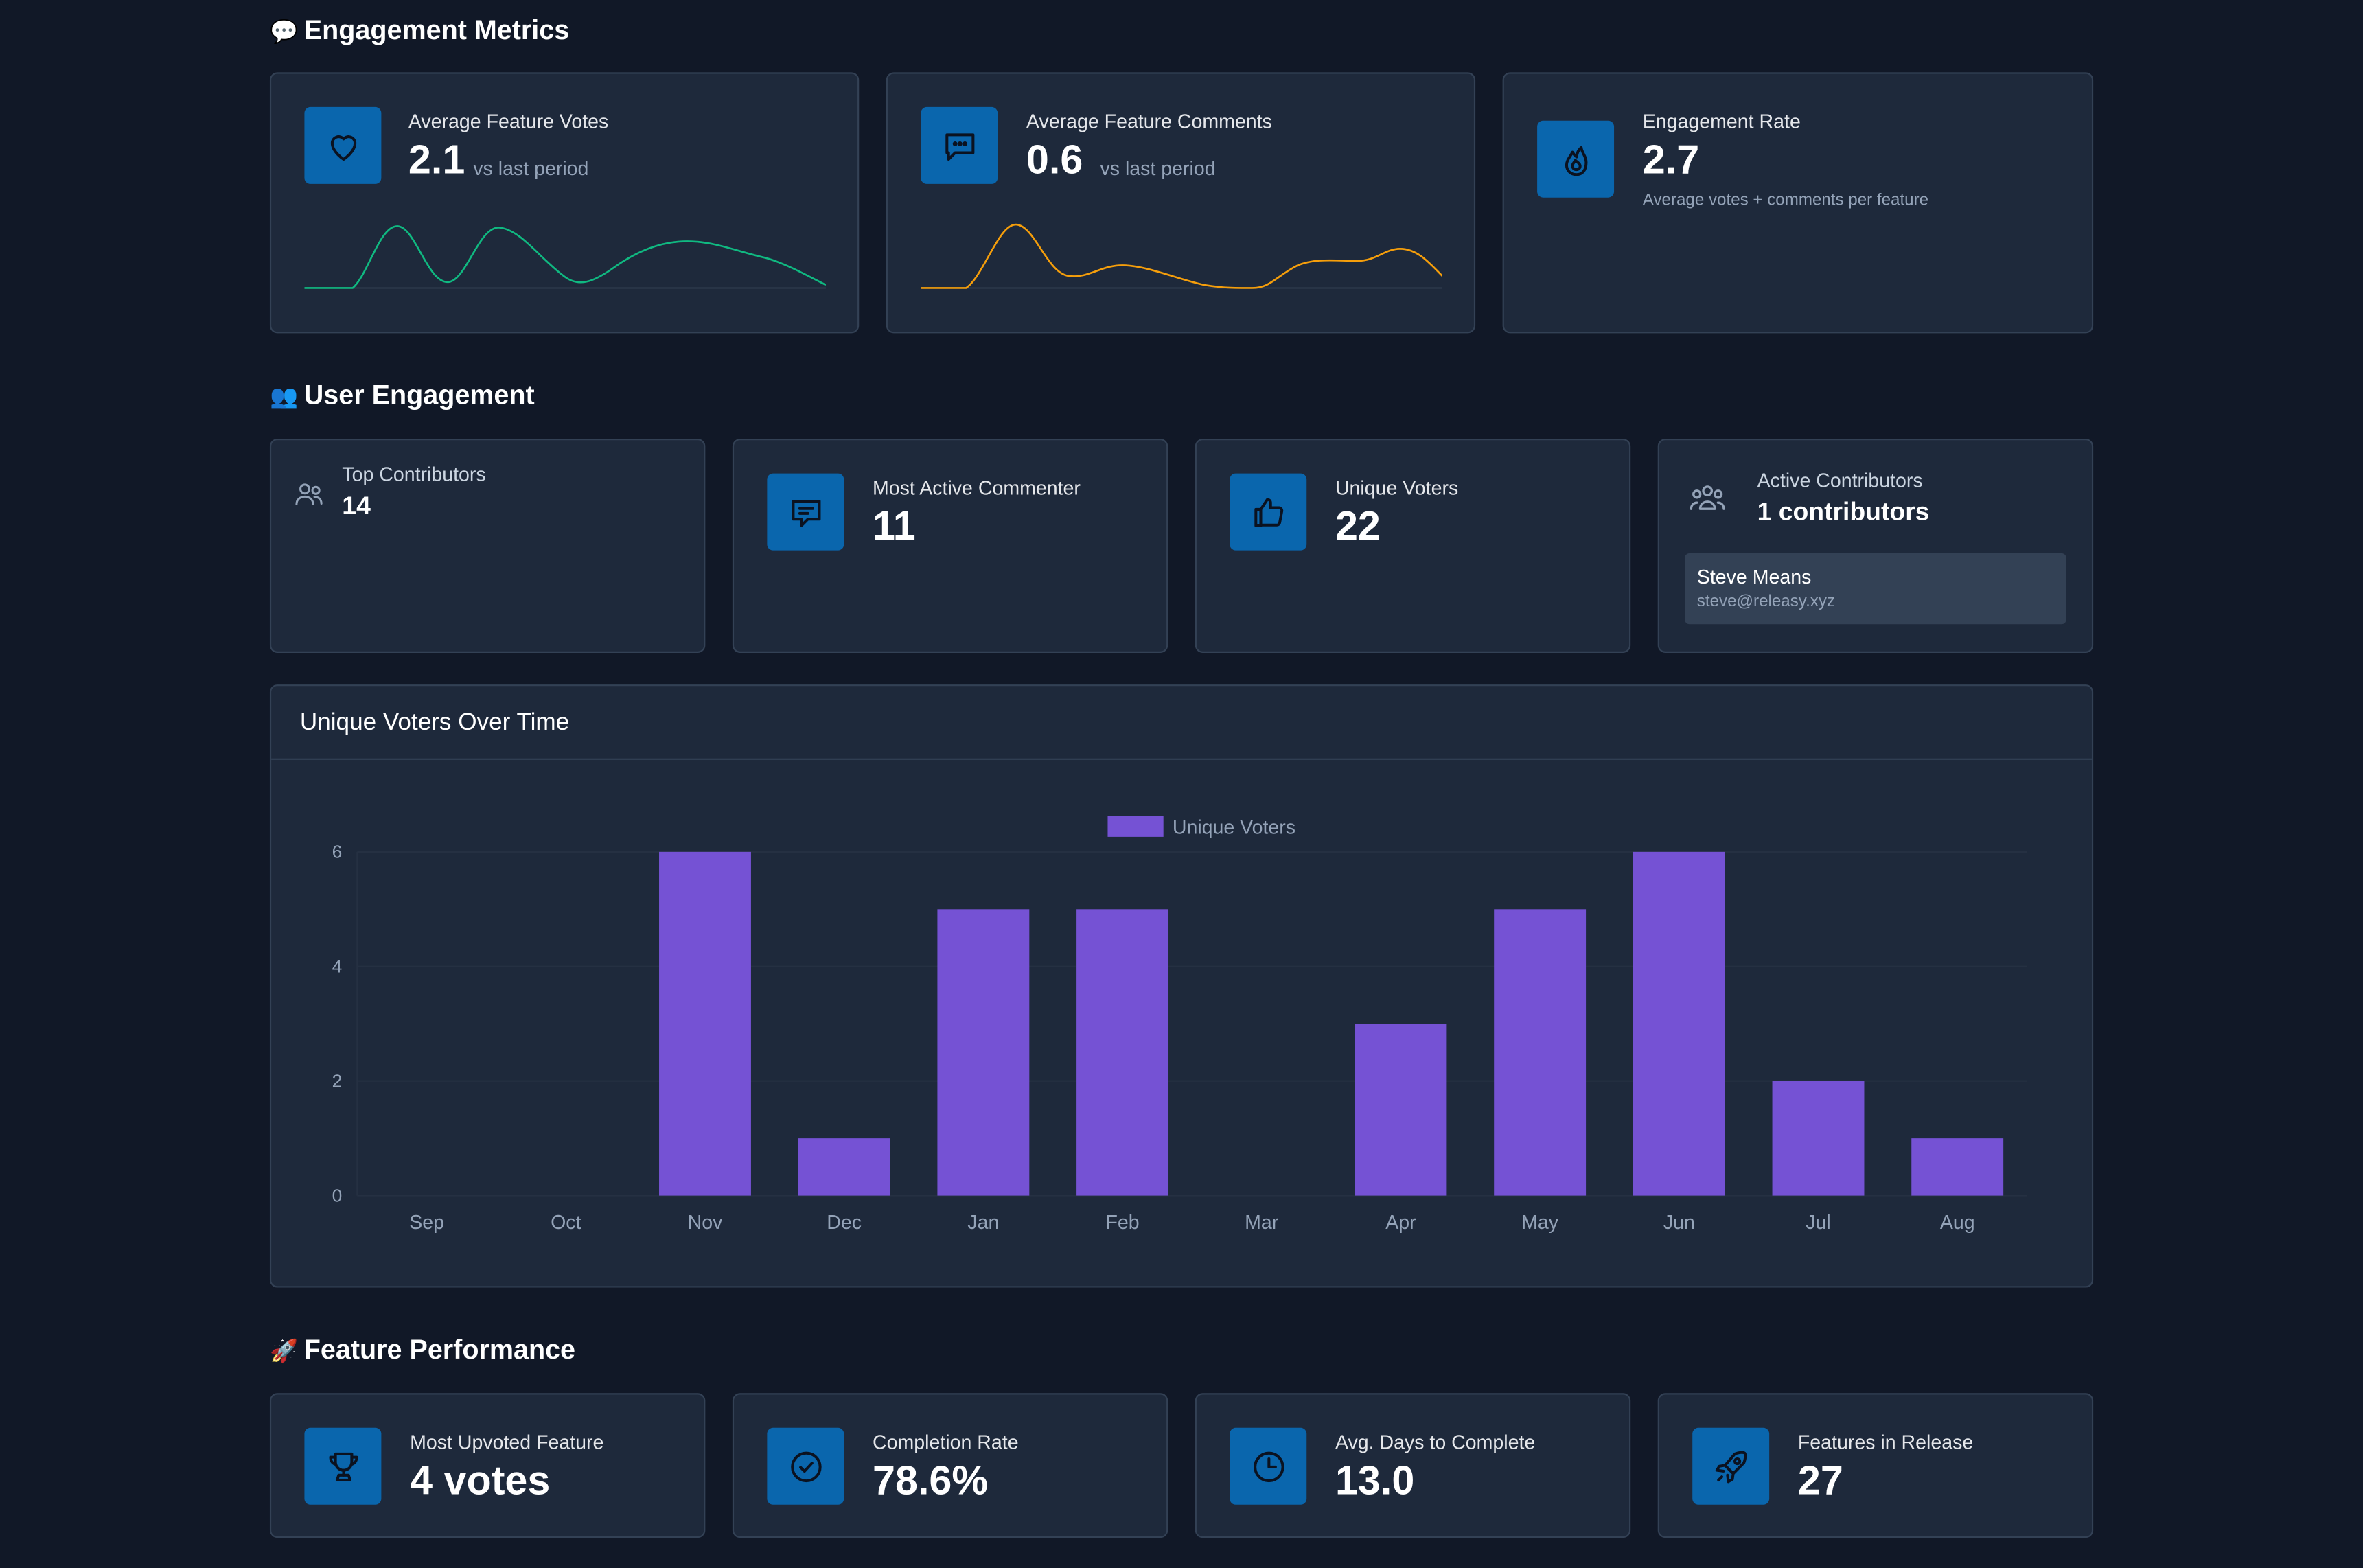  What do you see at coordinates (1540, 1223) in the screenshot?
I see `x-tick-label: May` at bounding box center [1540, 1223].